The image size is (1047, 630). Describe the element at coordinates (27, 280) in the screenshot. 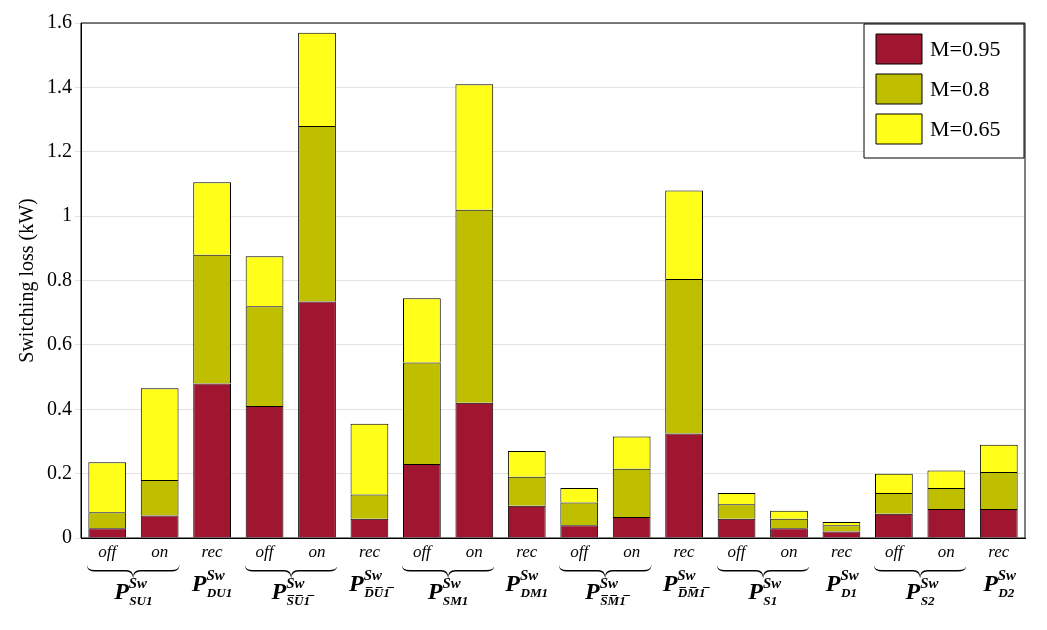

I see `y-axis-title: Switching loss (kW)` at that location.